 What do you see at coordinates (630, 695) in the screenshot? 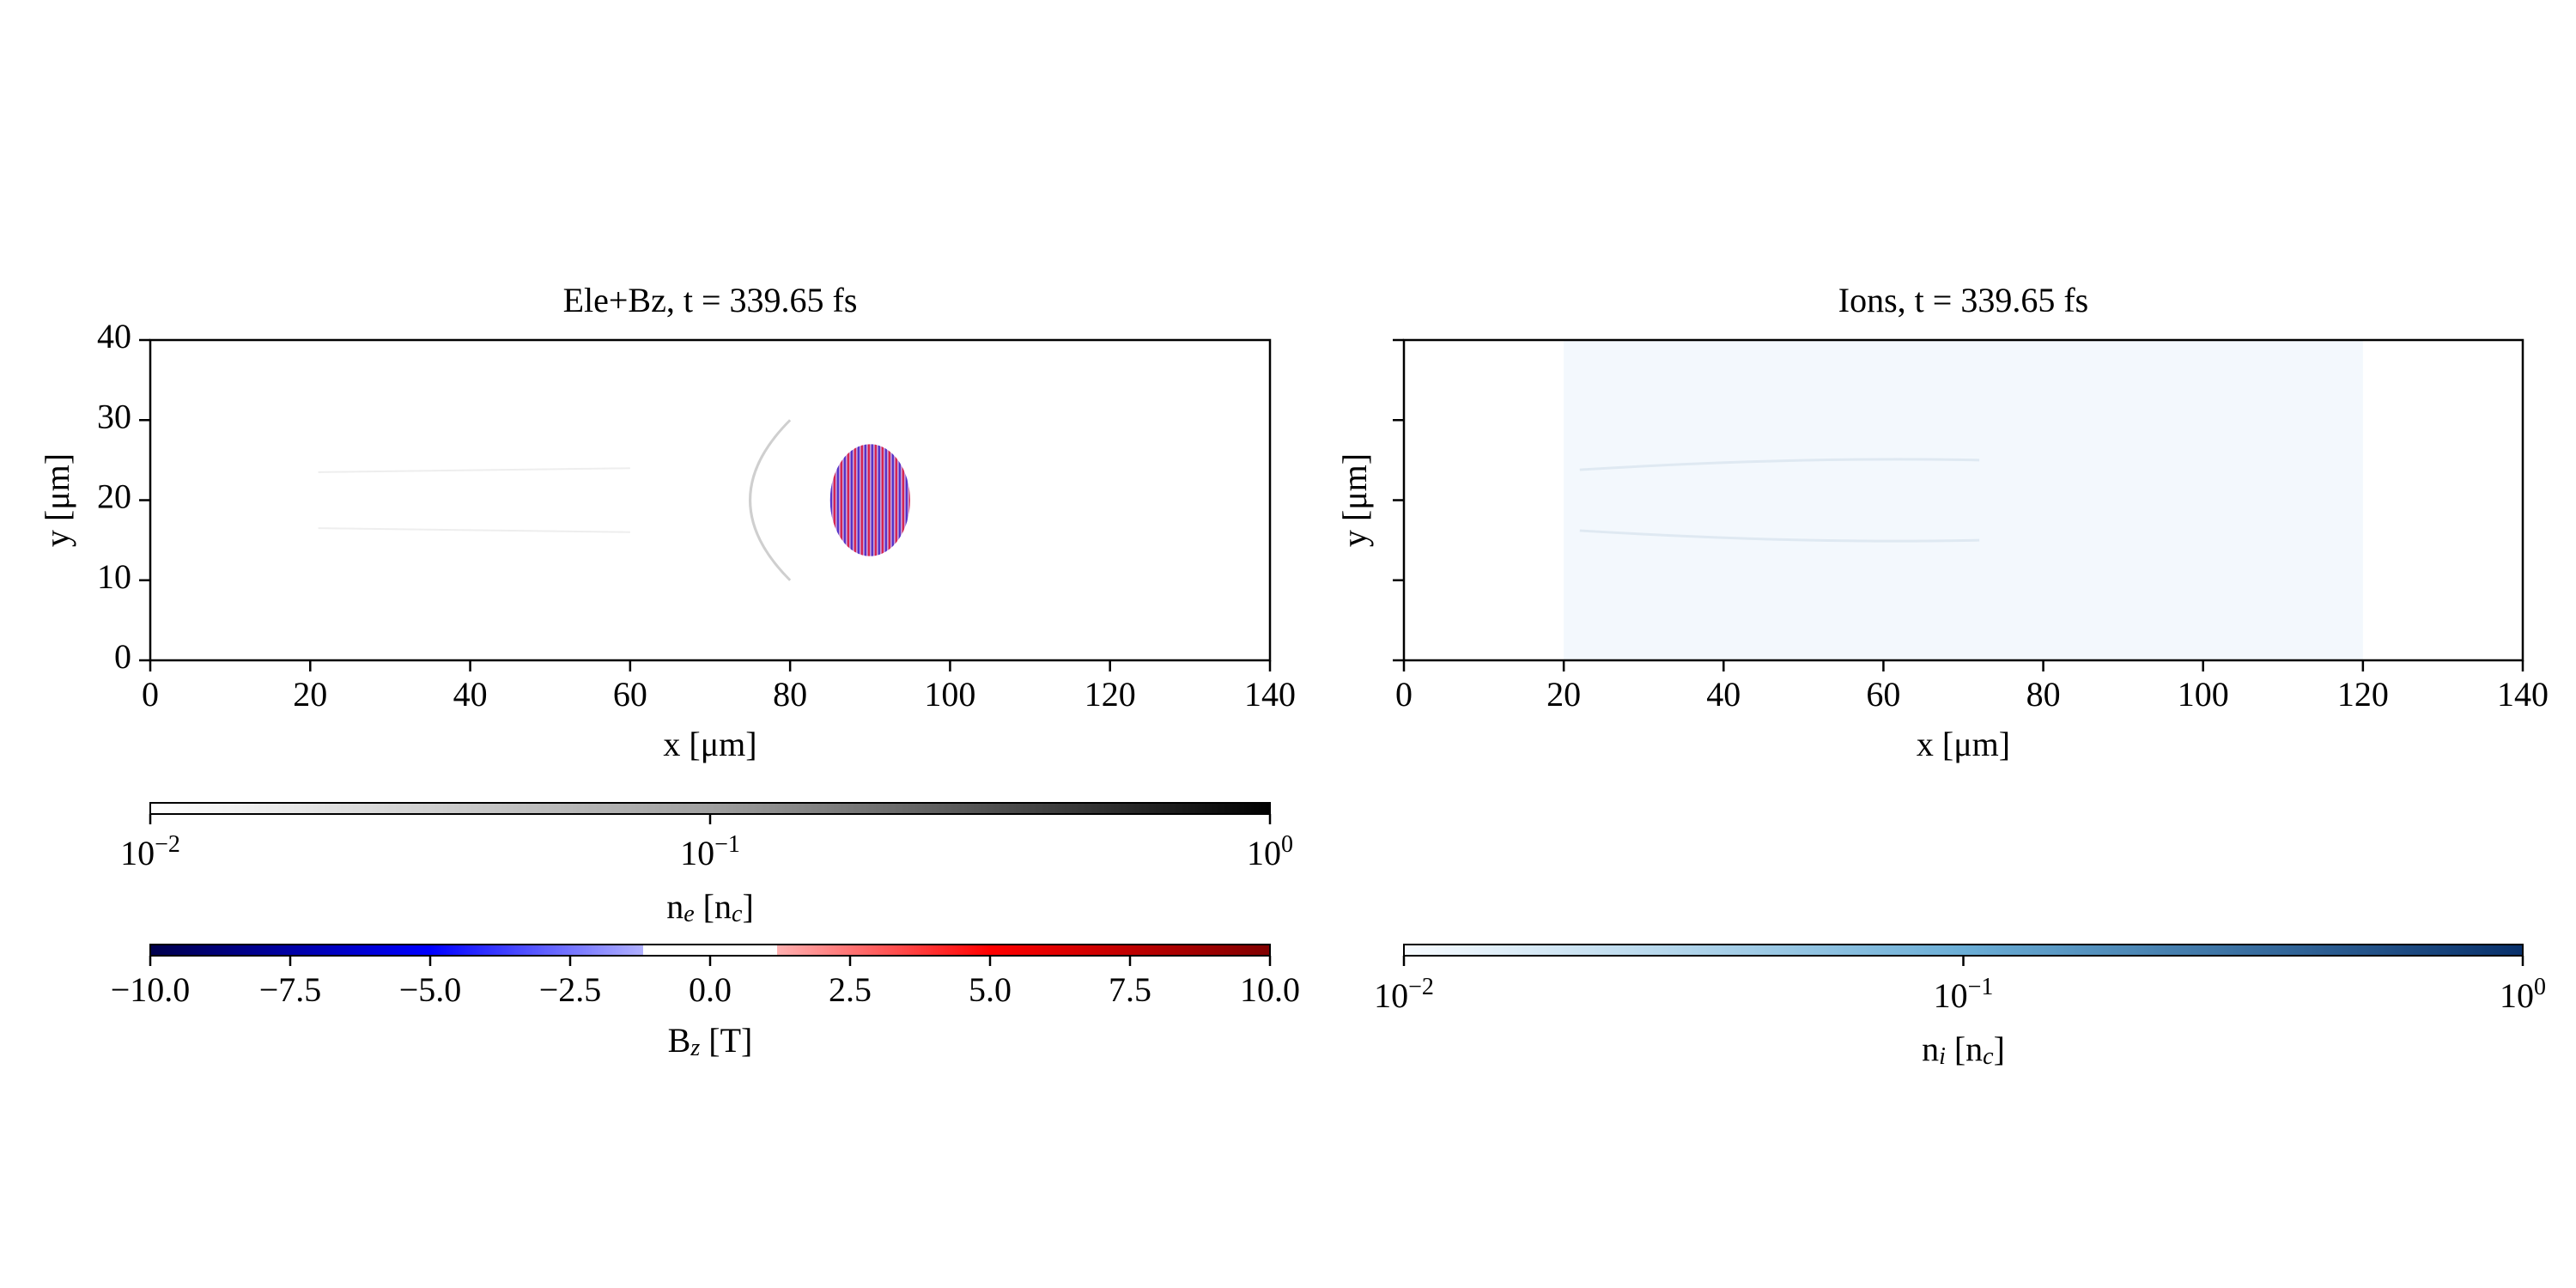
I see `x-tick-label: 60` at bounding box center [630, 695].